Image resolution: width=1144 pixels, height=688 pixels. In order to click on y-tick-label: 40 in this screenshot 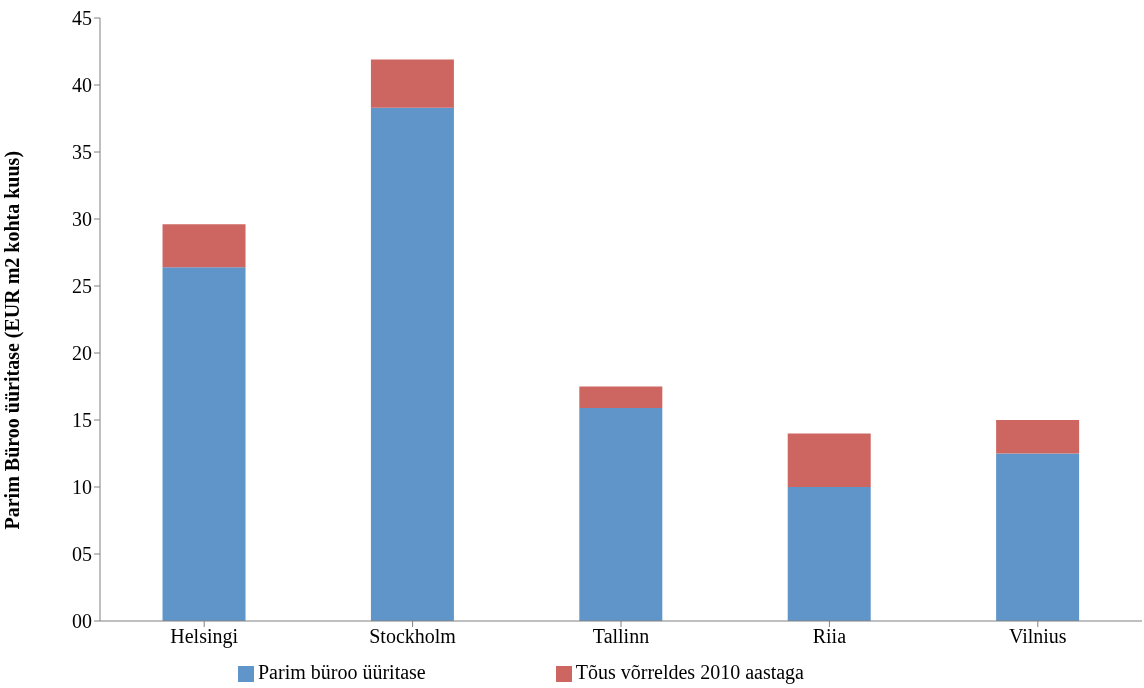, I will do `click(82, 85)`.